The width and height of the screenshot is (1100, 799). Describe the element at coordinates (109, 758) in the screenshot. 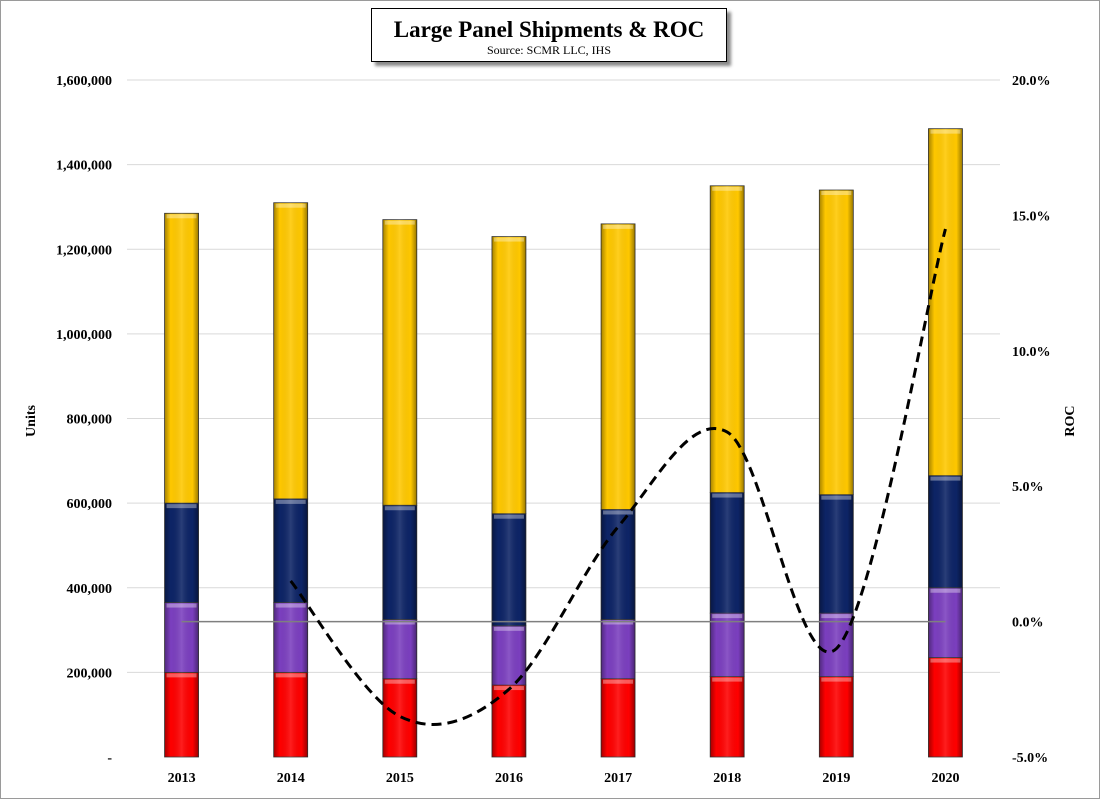

I see `y-tick-label: -` at that location.